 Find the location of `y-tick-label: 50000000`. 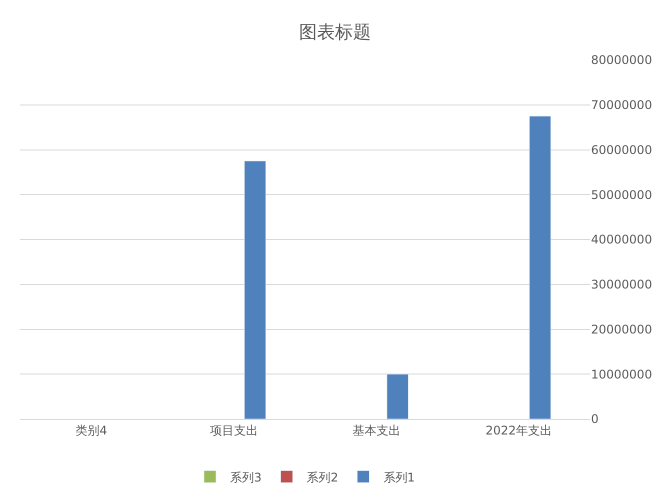

y-tick-label: 50000000 is located at coordinates (621, 195).